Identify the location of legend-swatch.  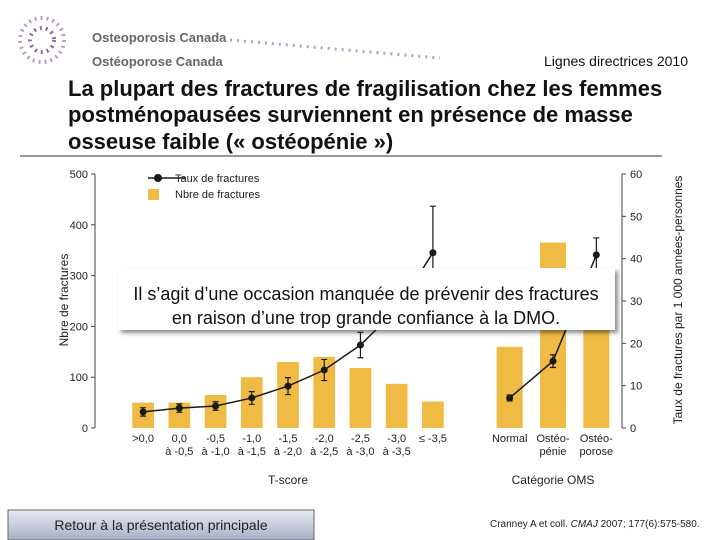
(153, 194).